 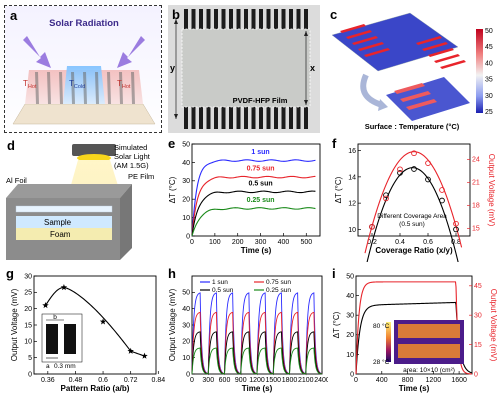 What do you see at coordinates (192, 242) in the screenshot?
I see `x-tick-label: 0` at bounding box center [192, 242].